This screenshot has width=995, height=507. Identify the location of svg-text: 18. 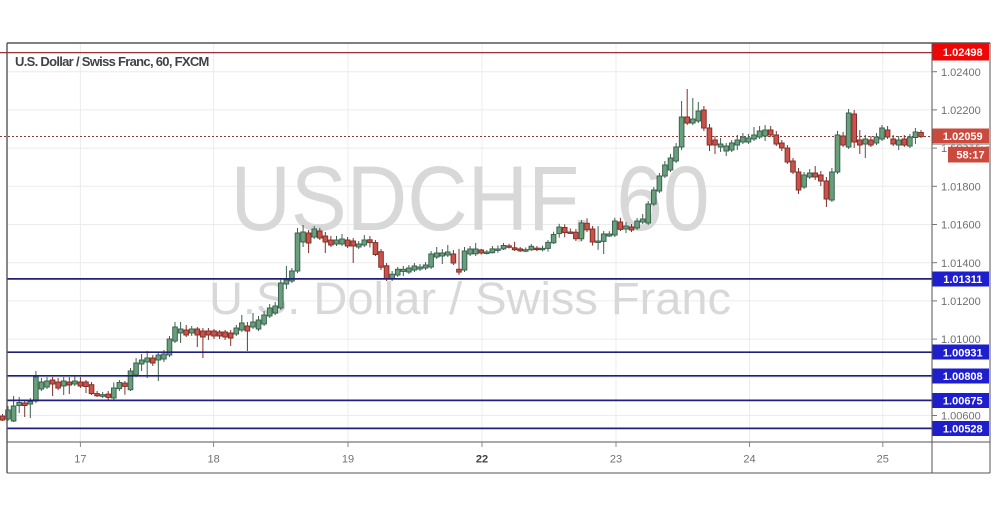
(213, 460).